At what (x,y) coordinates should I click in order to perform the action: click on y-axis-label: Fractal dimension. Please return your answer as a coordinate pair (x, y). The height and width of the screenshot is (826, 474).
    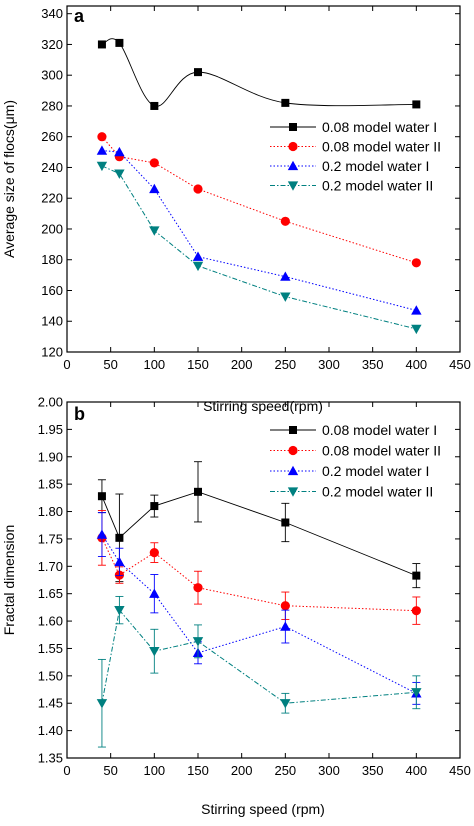
    Looking at the image, I should click on (9, 580).